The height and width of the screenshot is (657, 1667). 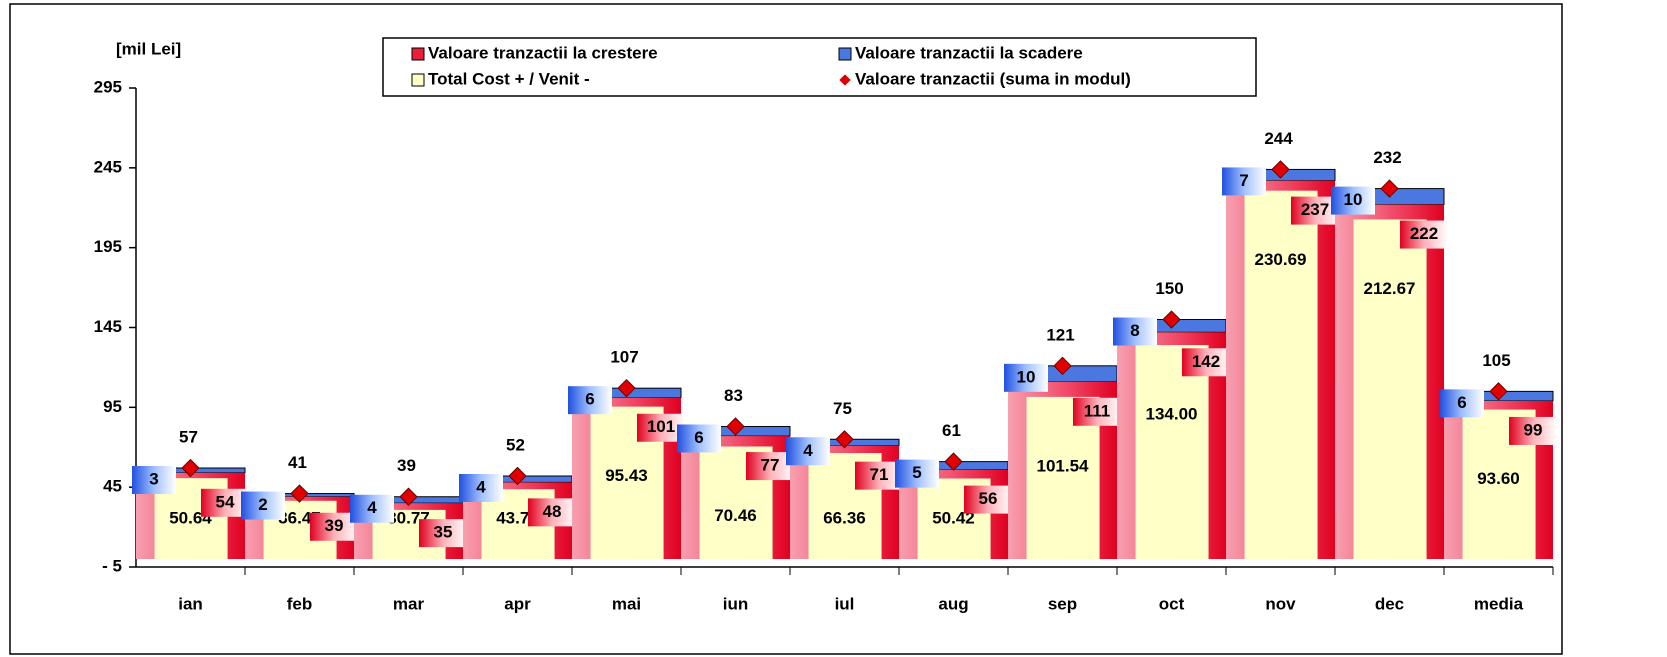 What do you see at coordinates (1387, 157) in the screenshot?
I see `value-label: 232` at bounding box center [1387, 157].